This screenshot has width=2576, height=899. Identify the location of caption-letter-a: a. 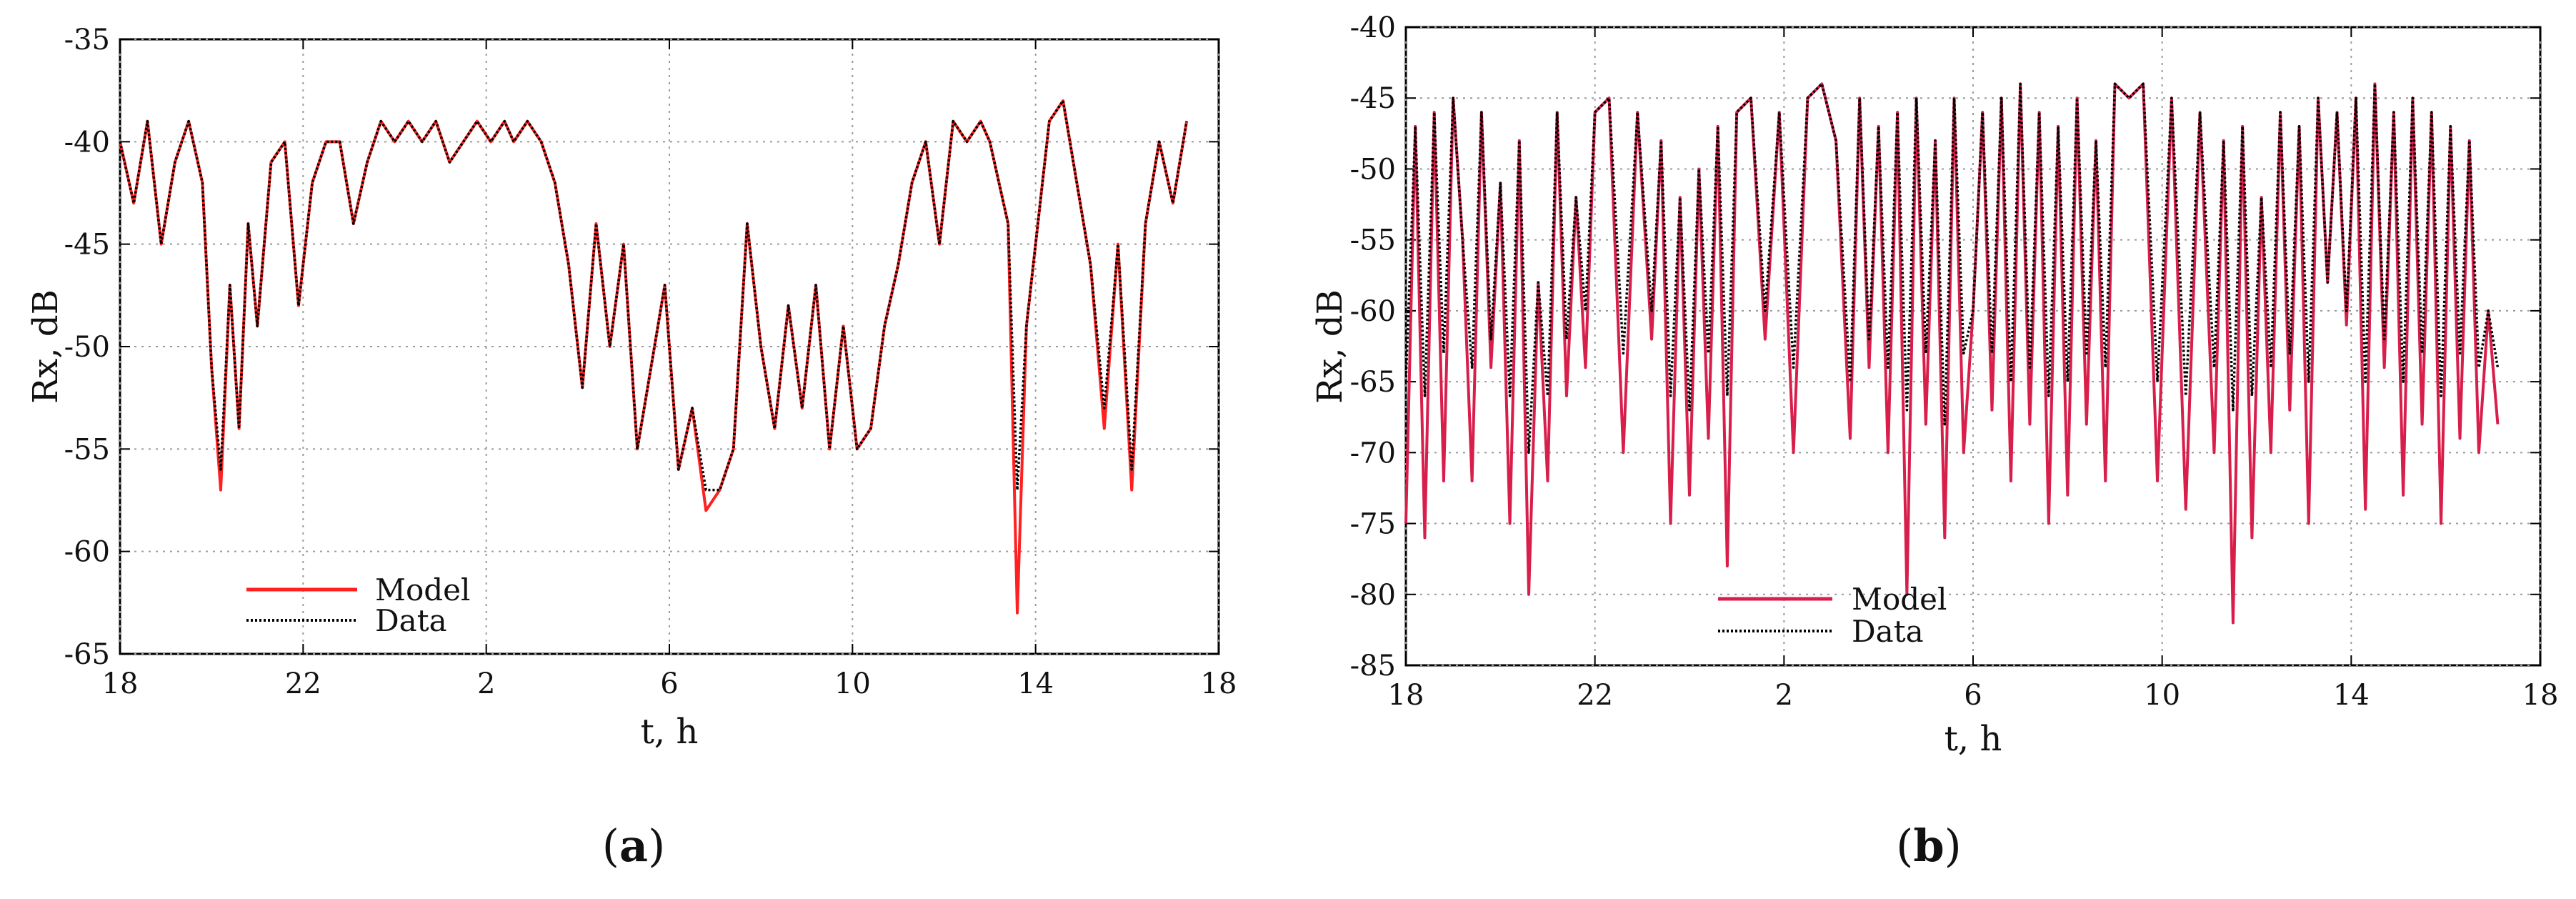
(633, 846).